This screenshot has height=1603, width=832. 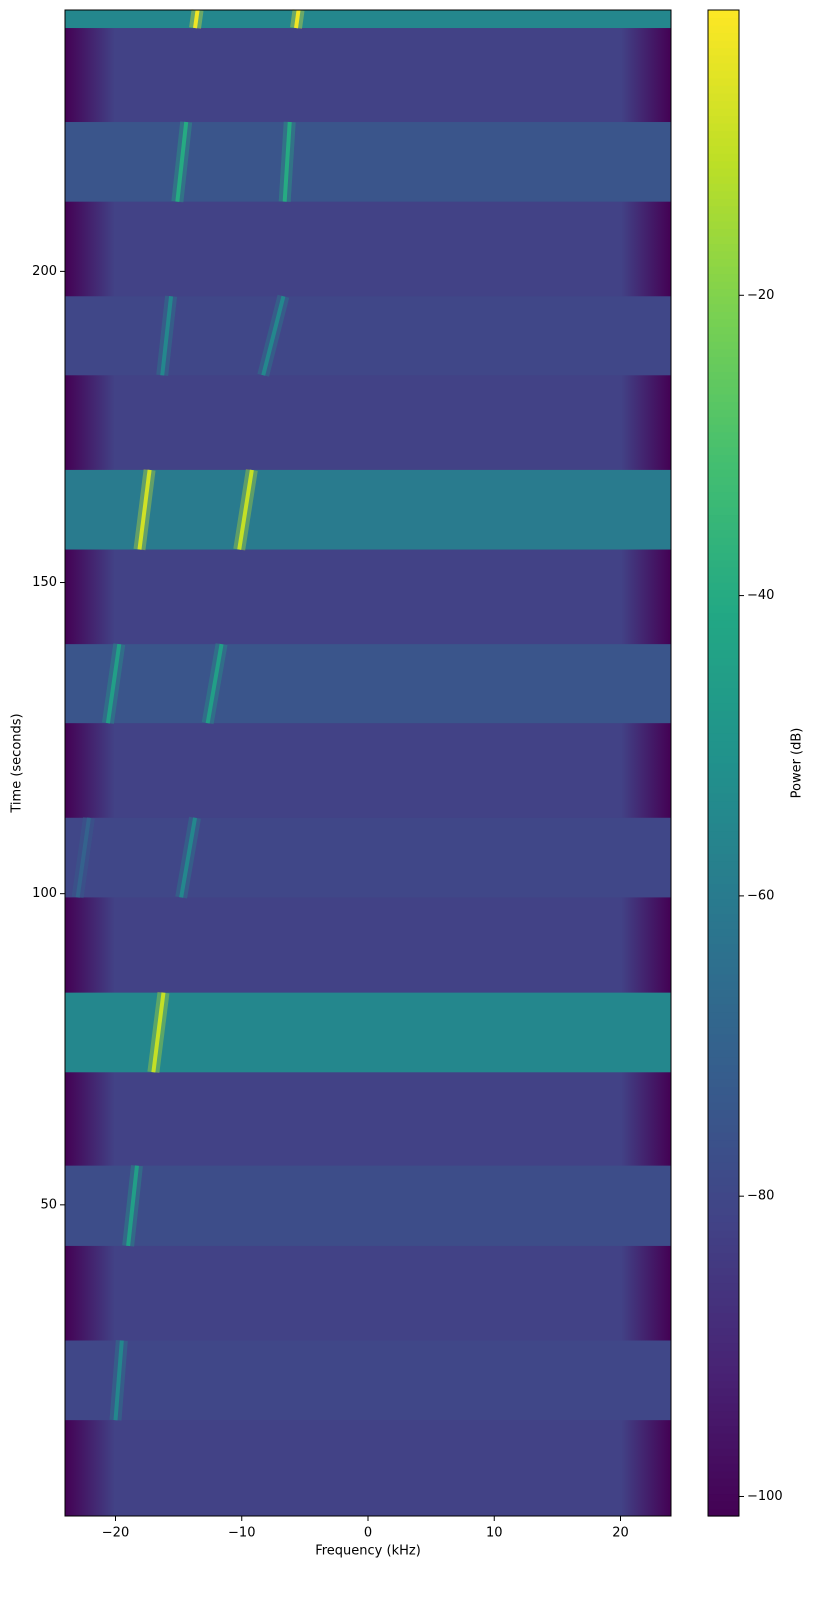 What do you see at coordinates (368, 1533) in the screenshot?
I see `x-tick-label: 0` at bounding box center [368, 1533].